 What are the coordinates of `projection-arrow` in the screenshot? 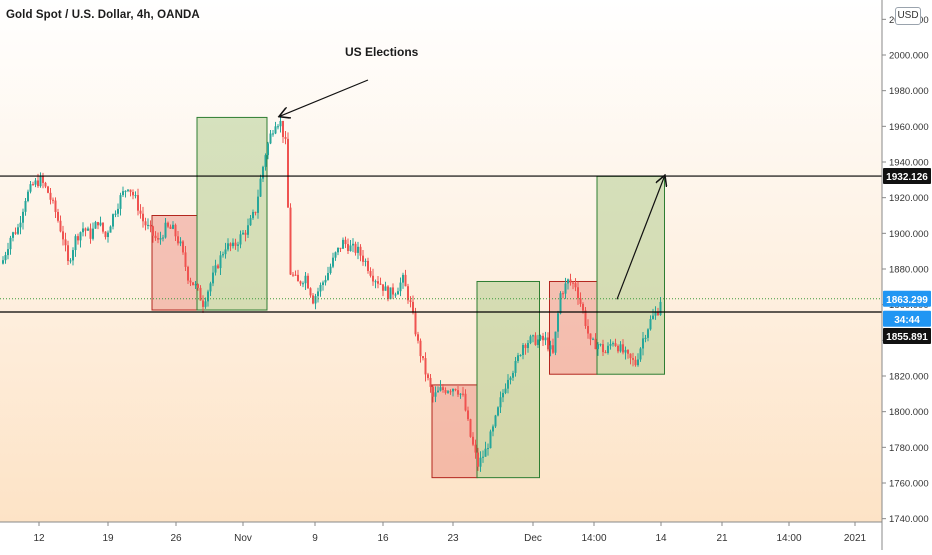 It's located at (640, 238).